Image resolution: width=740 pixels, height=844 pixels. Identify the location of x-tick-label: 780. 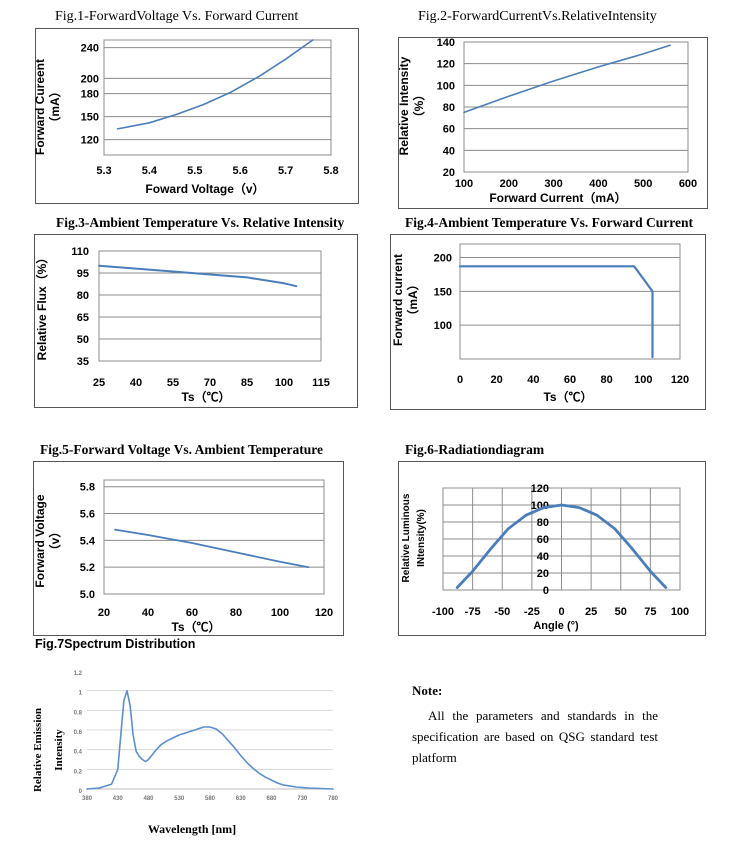
(333, 799).